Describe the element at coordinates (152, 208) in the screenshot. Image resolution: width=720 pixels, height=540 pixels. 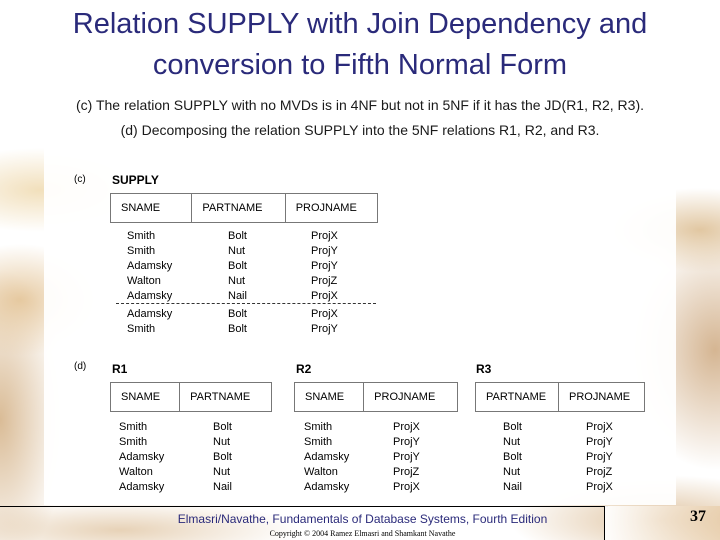
I see `supply-header-sname: SNAME` at that location.